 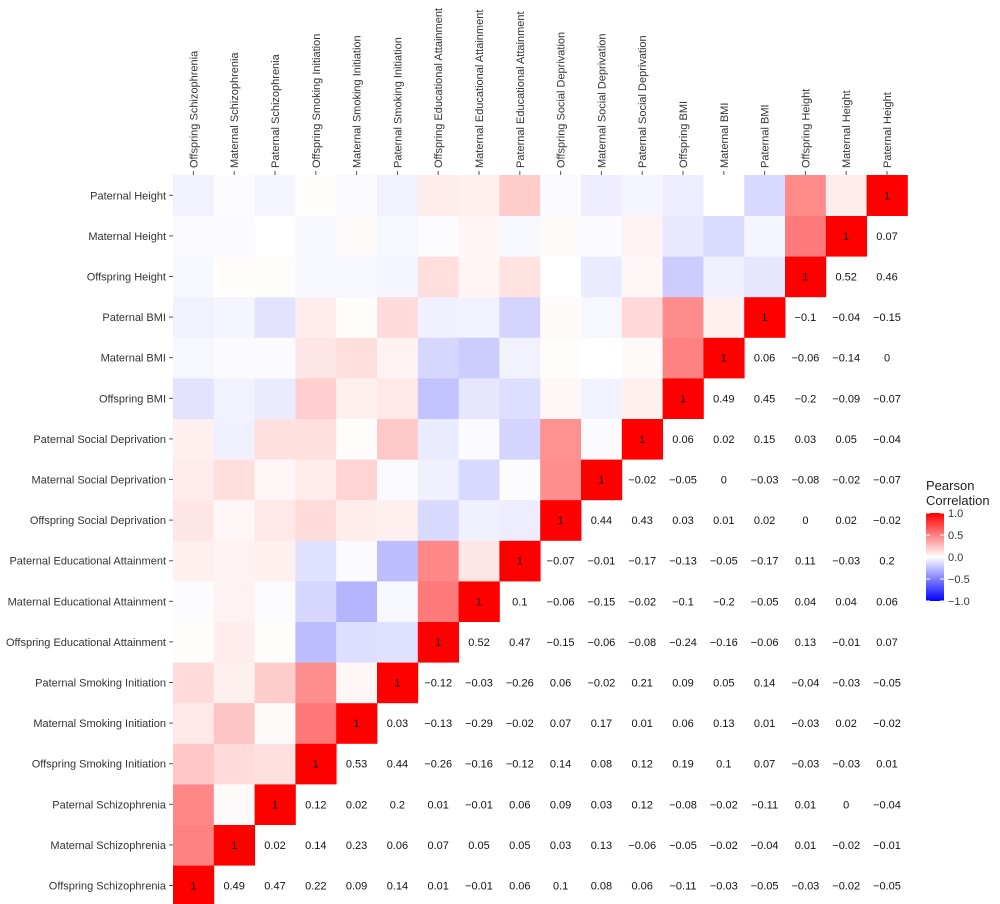 I want to click on x-tick-label: Maternal Educational Attainment, so click(x=480, y=89).